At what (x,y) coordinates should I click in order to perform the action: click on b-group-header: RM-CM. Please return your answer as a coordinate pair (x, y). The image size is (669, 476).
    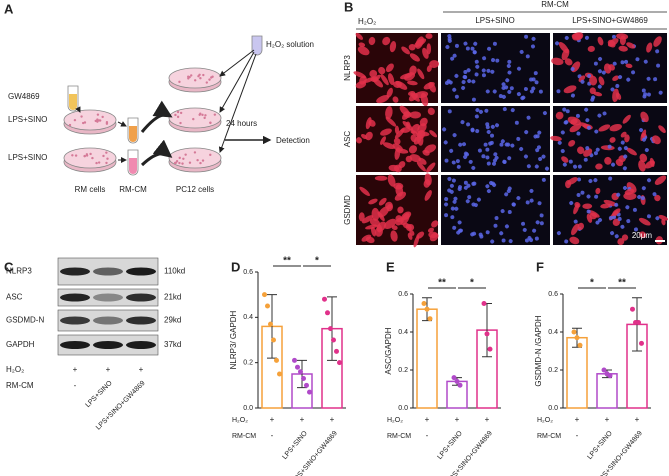
    Looking at the image, I should click on (555, 4).